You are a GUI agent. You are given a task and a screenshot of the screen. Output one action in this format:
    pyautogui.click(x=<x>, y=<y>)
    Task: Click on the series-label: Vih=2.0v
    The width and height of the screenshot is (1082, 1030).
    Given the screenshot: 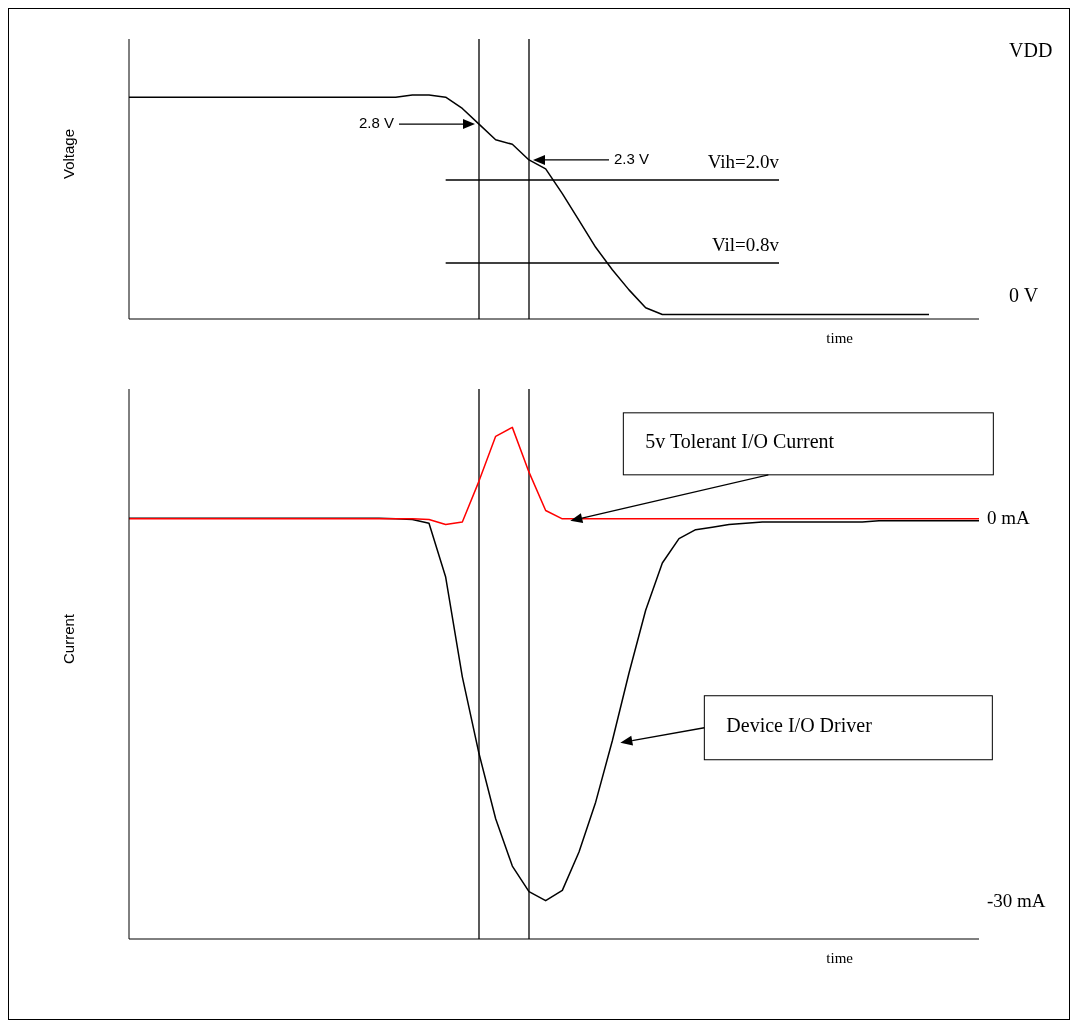 What is the action you would take?
    pyautogui.click(x=743, y=162)
    